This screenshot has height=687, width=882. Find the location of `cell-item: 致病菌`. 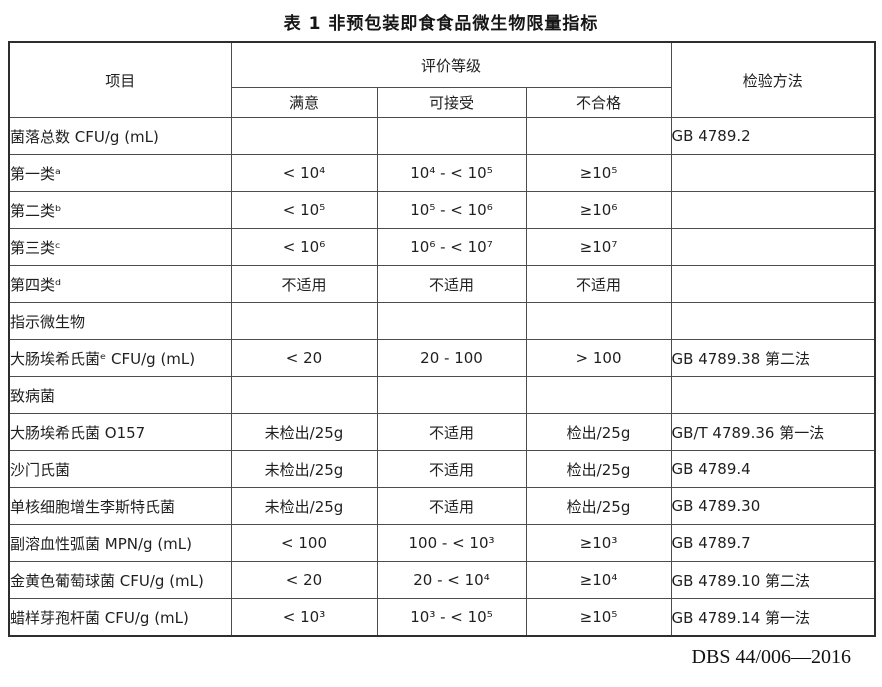

cell-item: 致病菌 is located at coordinates (120, 395).